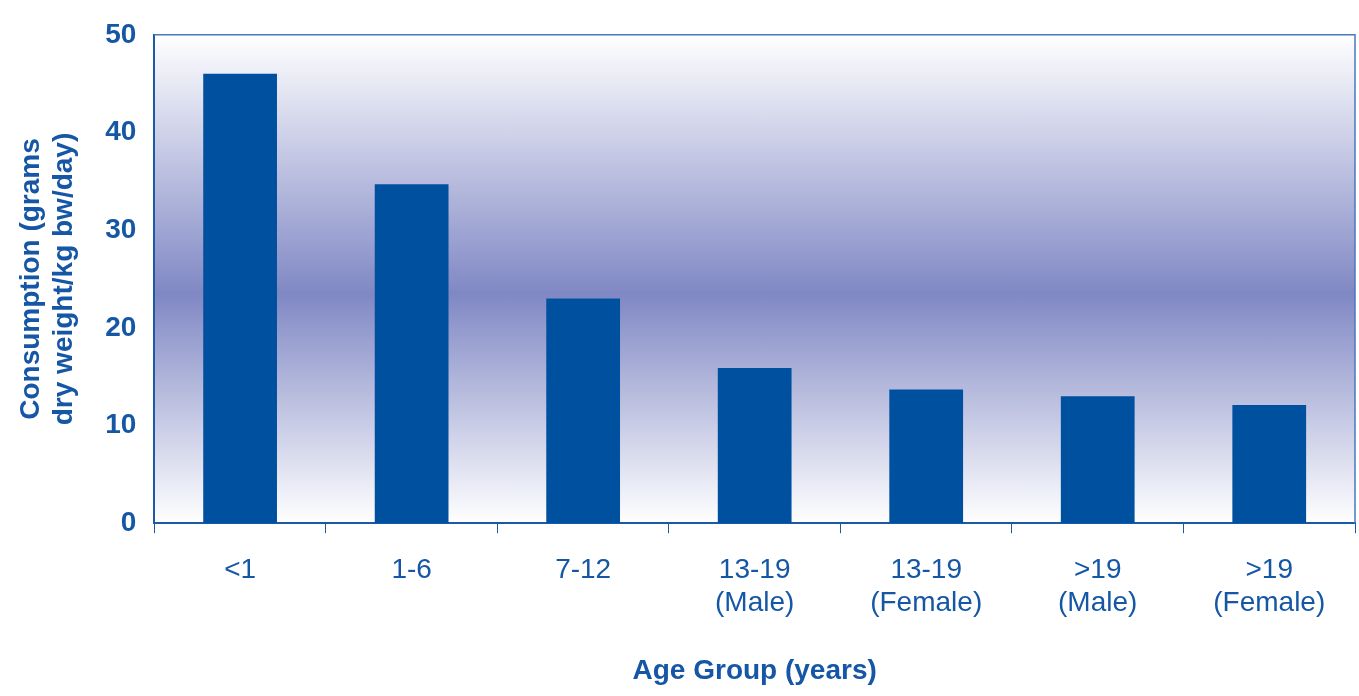 The width and height of the screenshot is (1359, 696). What do you see at coordinates (926, 585) in the screenshot?
I see `x-tick-label: 13-19 (Female)` at bounding box center [926, 585].